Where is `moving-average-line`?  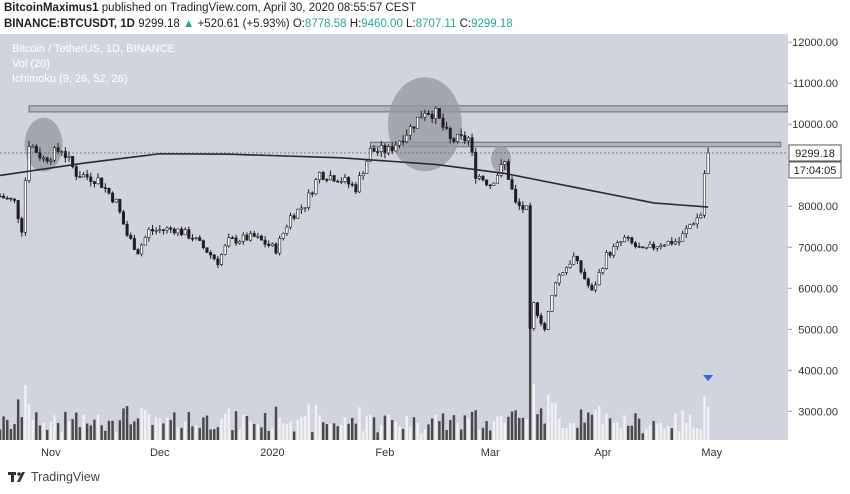
moving-average-line is located at coordinates (354, 180).